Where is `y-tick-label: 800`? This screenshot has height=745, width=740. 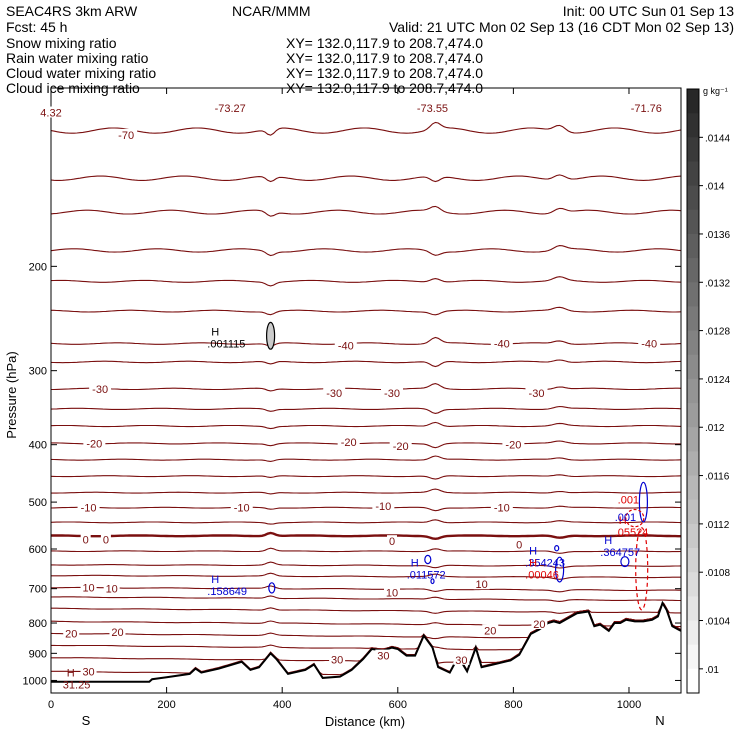 y-tick-label: 800 is located at coordinates (38, 624).